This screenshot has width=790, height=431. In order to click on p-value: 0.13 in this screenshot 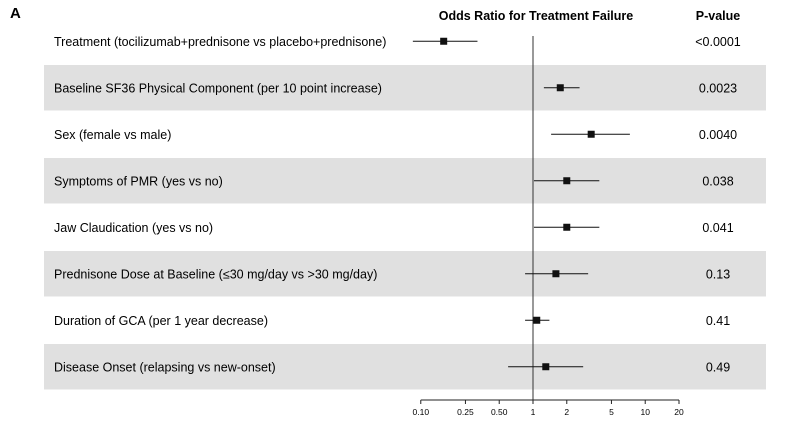, I will do `click(718, 274)`.